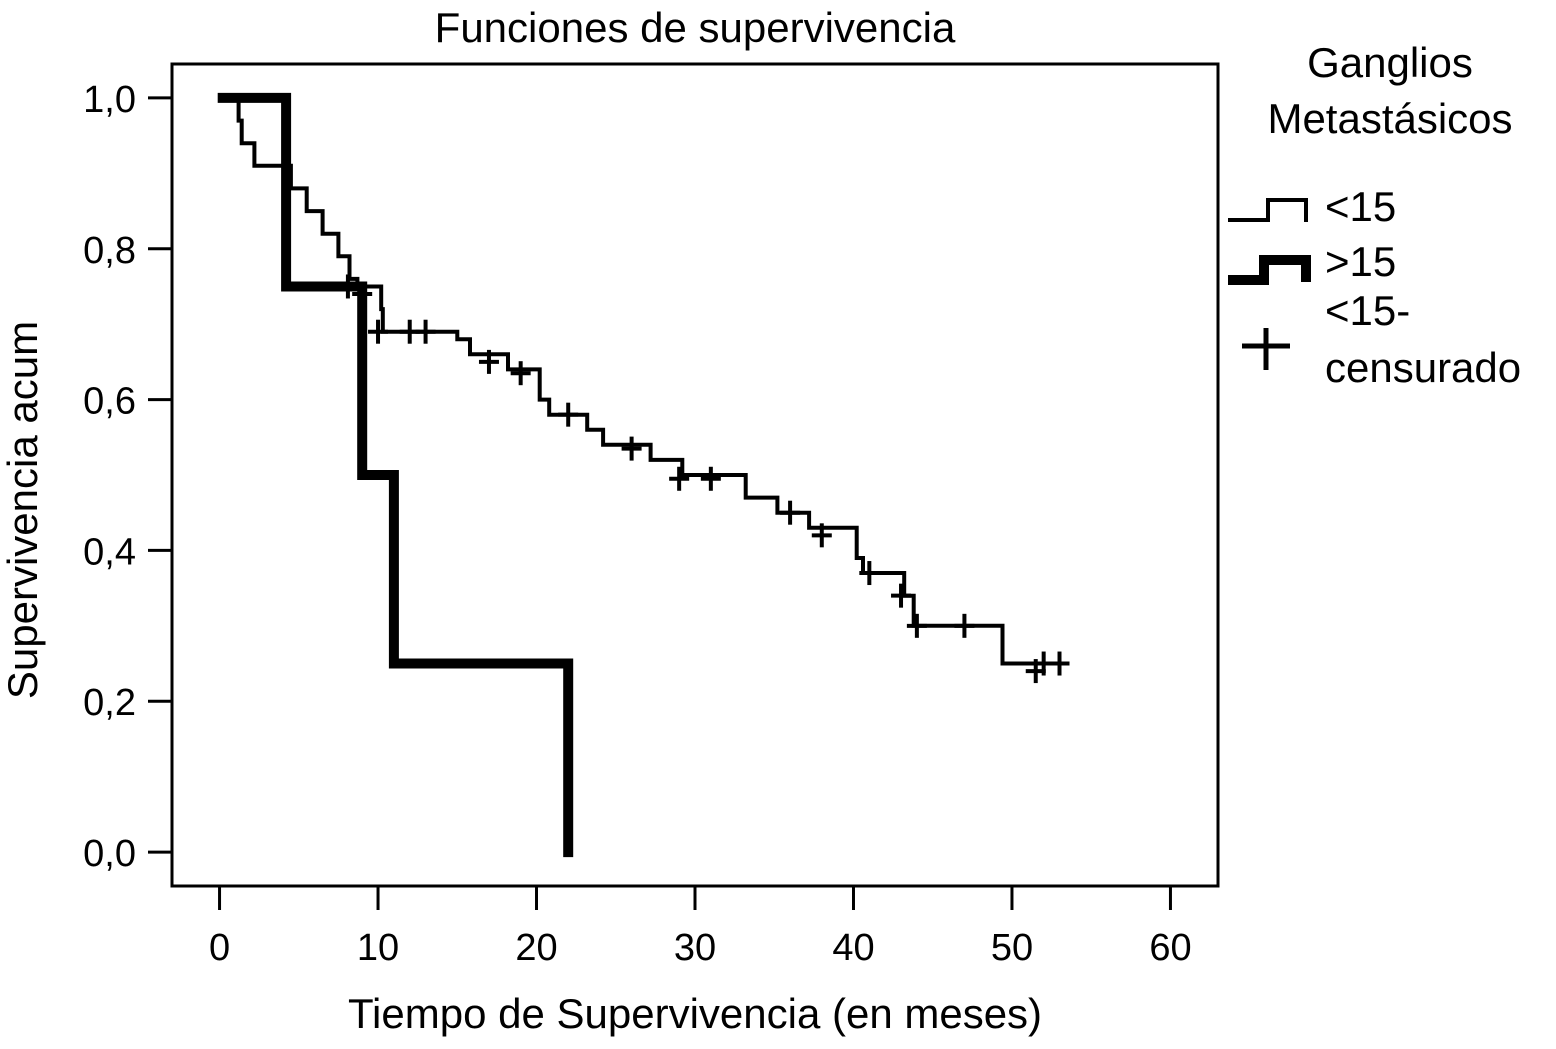 The image size is (1556, 1049). Describe the element at coordinates (109, 100) in the screenshot. I see `y-tick-label: 1,0` at that location.